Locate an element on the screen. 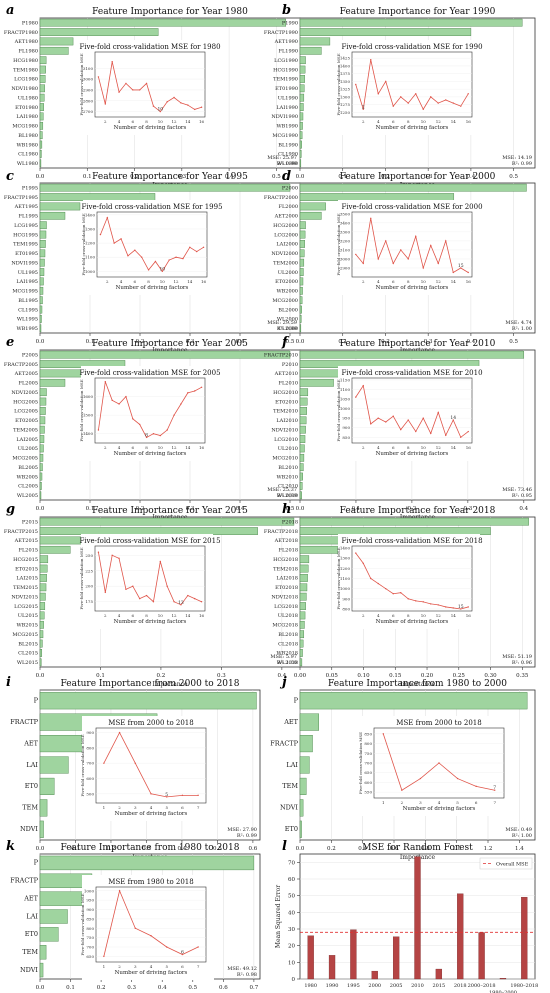 The height and width of the screenshot is (993, 550). x-tick-label: 0.10 is located at coordinates (363, 676).